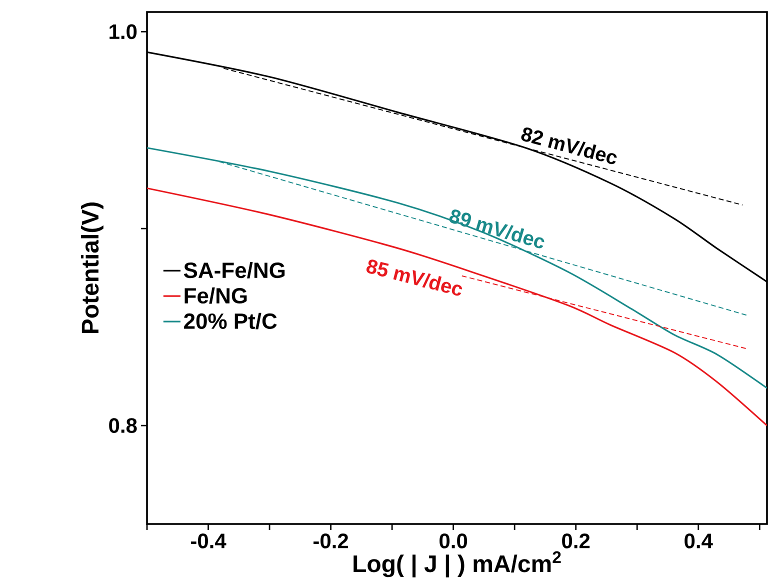 The image size is (769, 580). I want to click on y-tick-label: 1.0, so click(123, 32).